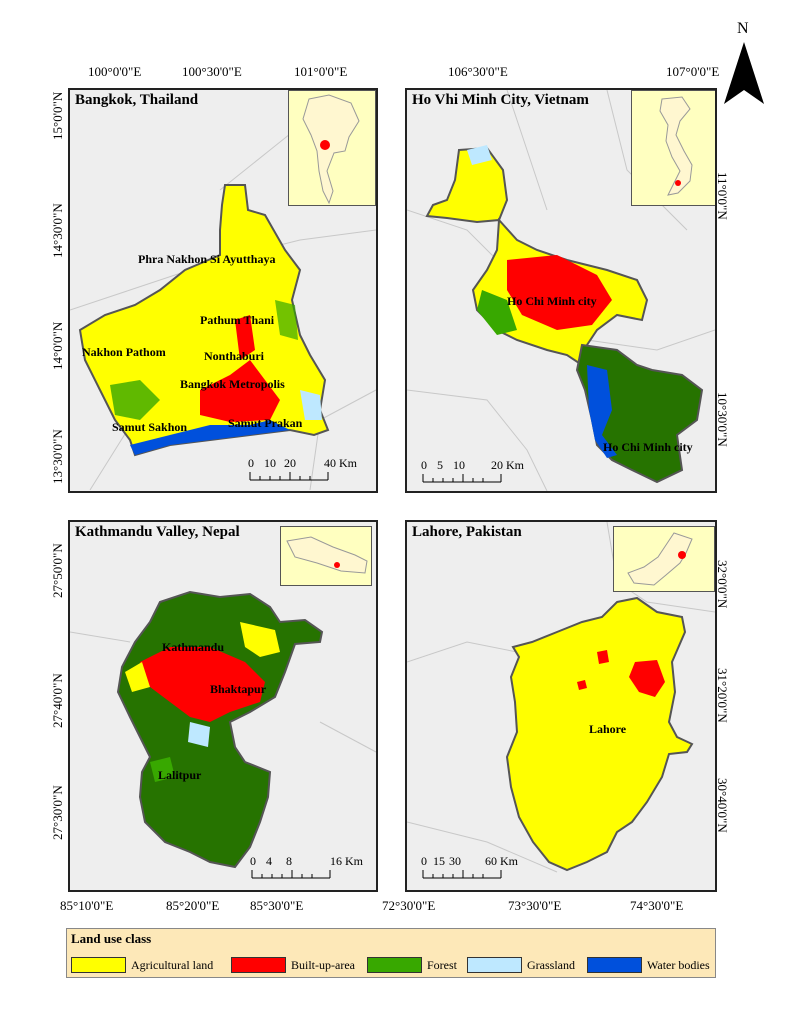 The image size is (791, 1024). I want to click on pakistan-inset-shape, so click(660, 559).